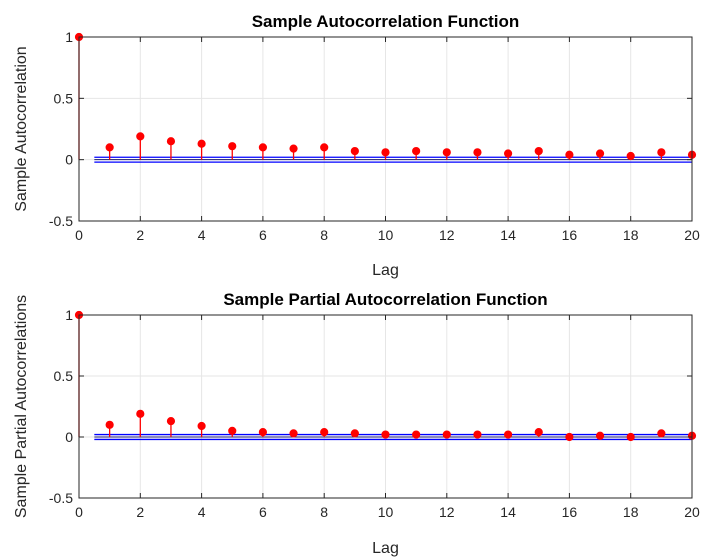  I want to click on pacf-x-tick-label: 10, so click(386, 512).